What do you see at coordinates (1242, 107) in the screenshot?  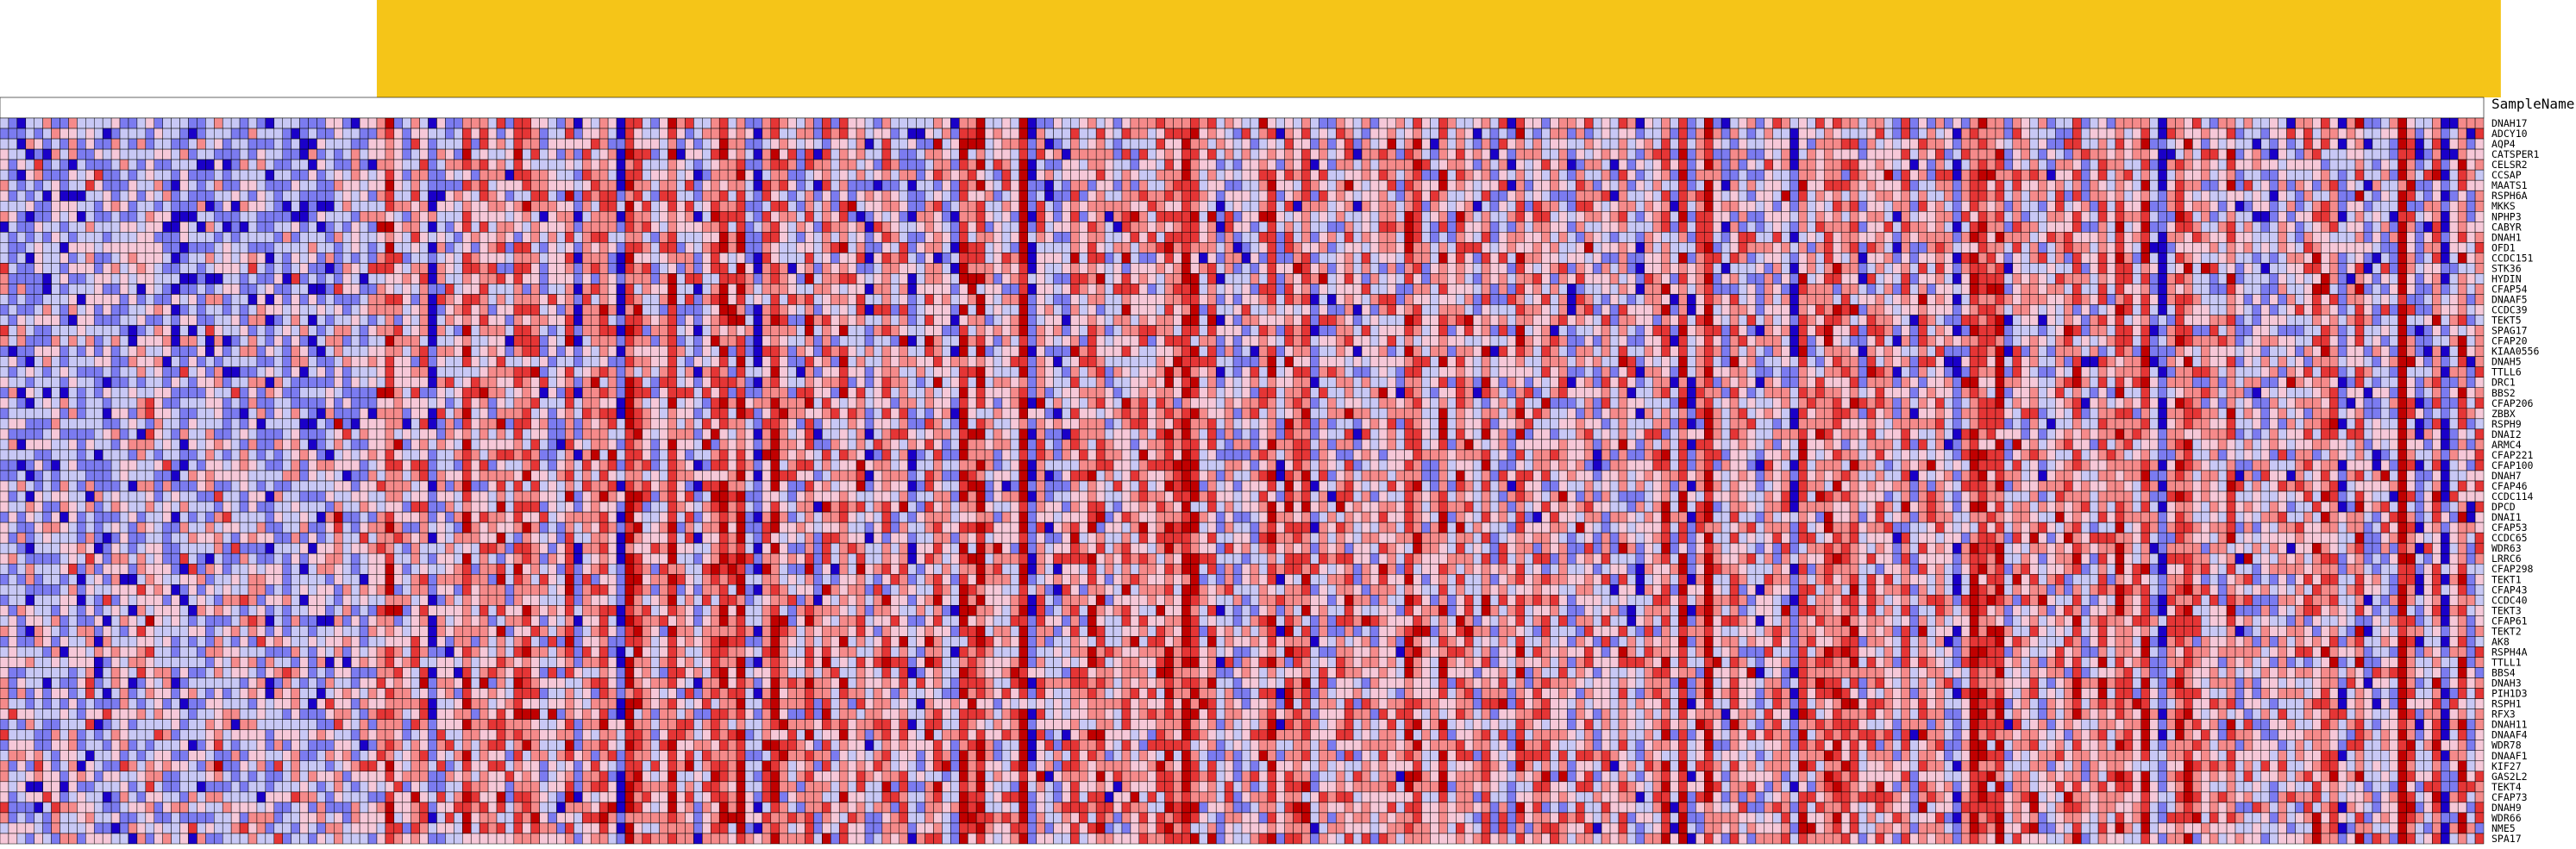 I see `annotation-strip` at bounding box center [1242, 107].